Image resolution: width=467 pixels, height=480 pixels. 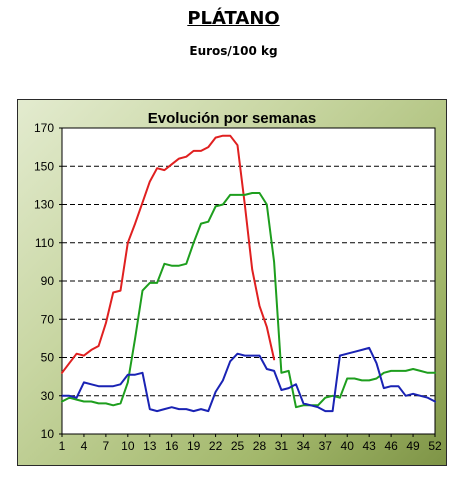 What do you see at coordinates (48, 319) in the screenshot?
I see `y-tick-label: 70` at bounding box center [48, 319].